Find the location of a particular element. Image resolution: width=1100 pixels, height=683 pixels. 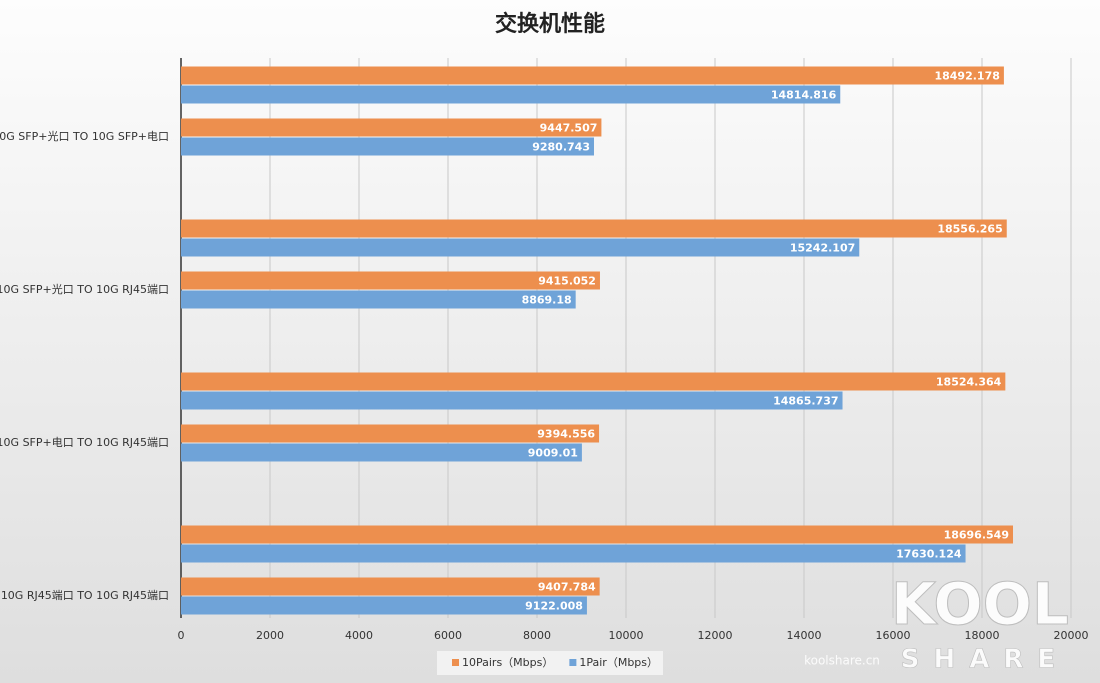

value-label: 9447.507 is located at coordinates (569, 128).